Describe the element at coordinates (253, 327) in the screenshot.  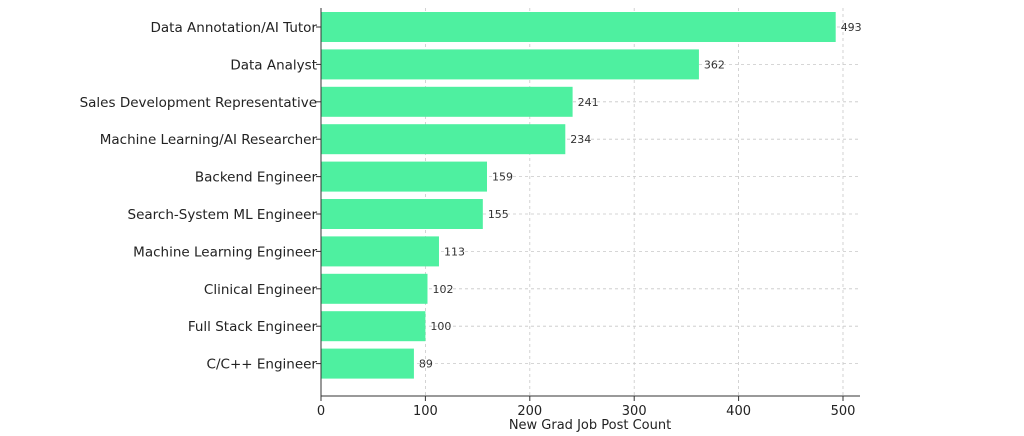
I see `category-label: Full Stack Engineer` at that location.